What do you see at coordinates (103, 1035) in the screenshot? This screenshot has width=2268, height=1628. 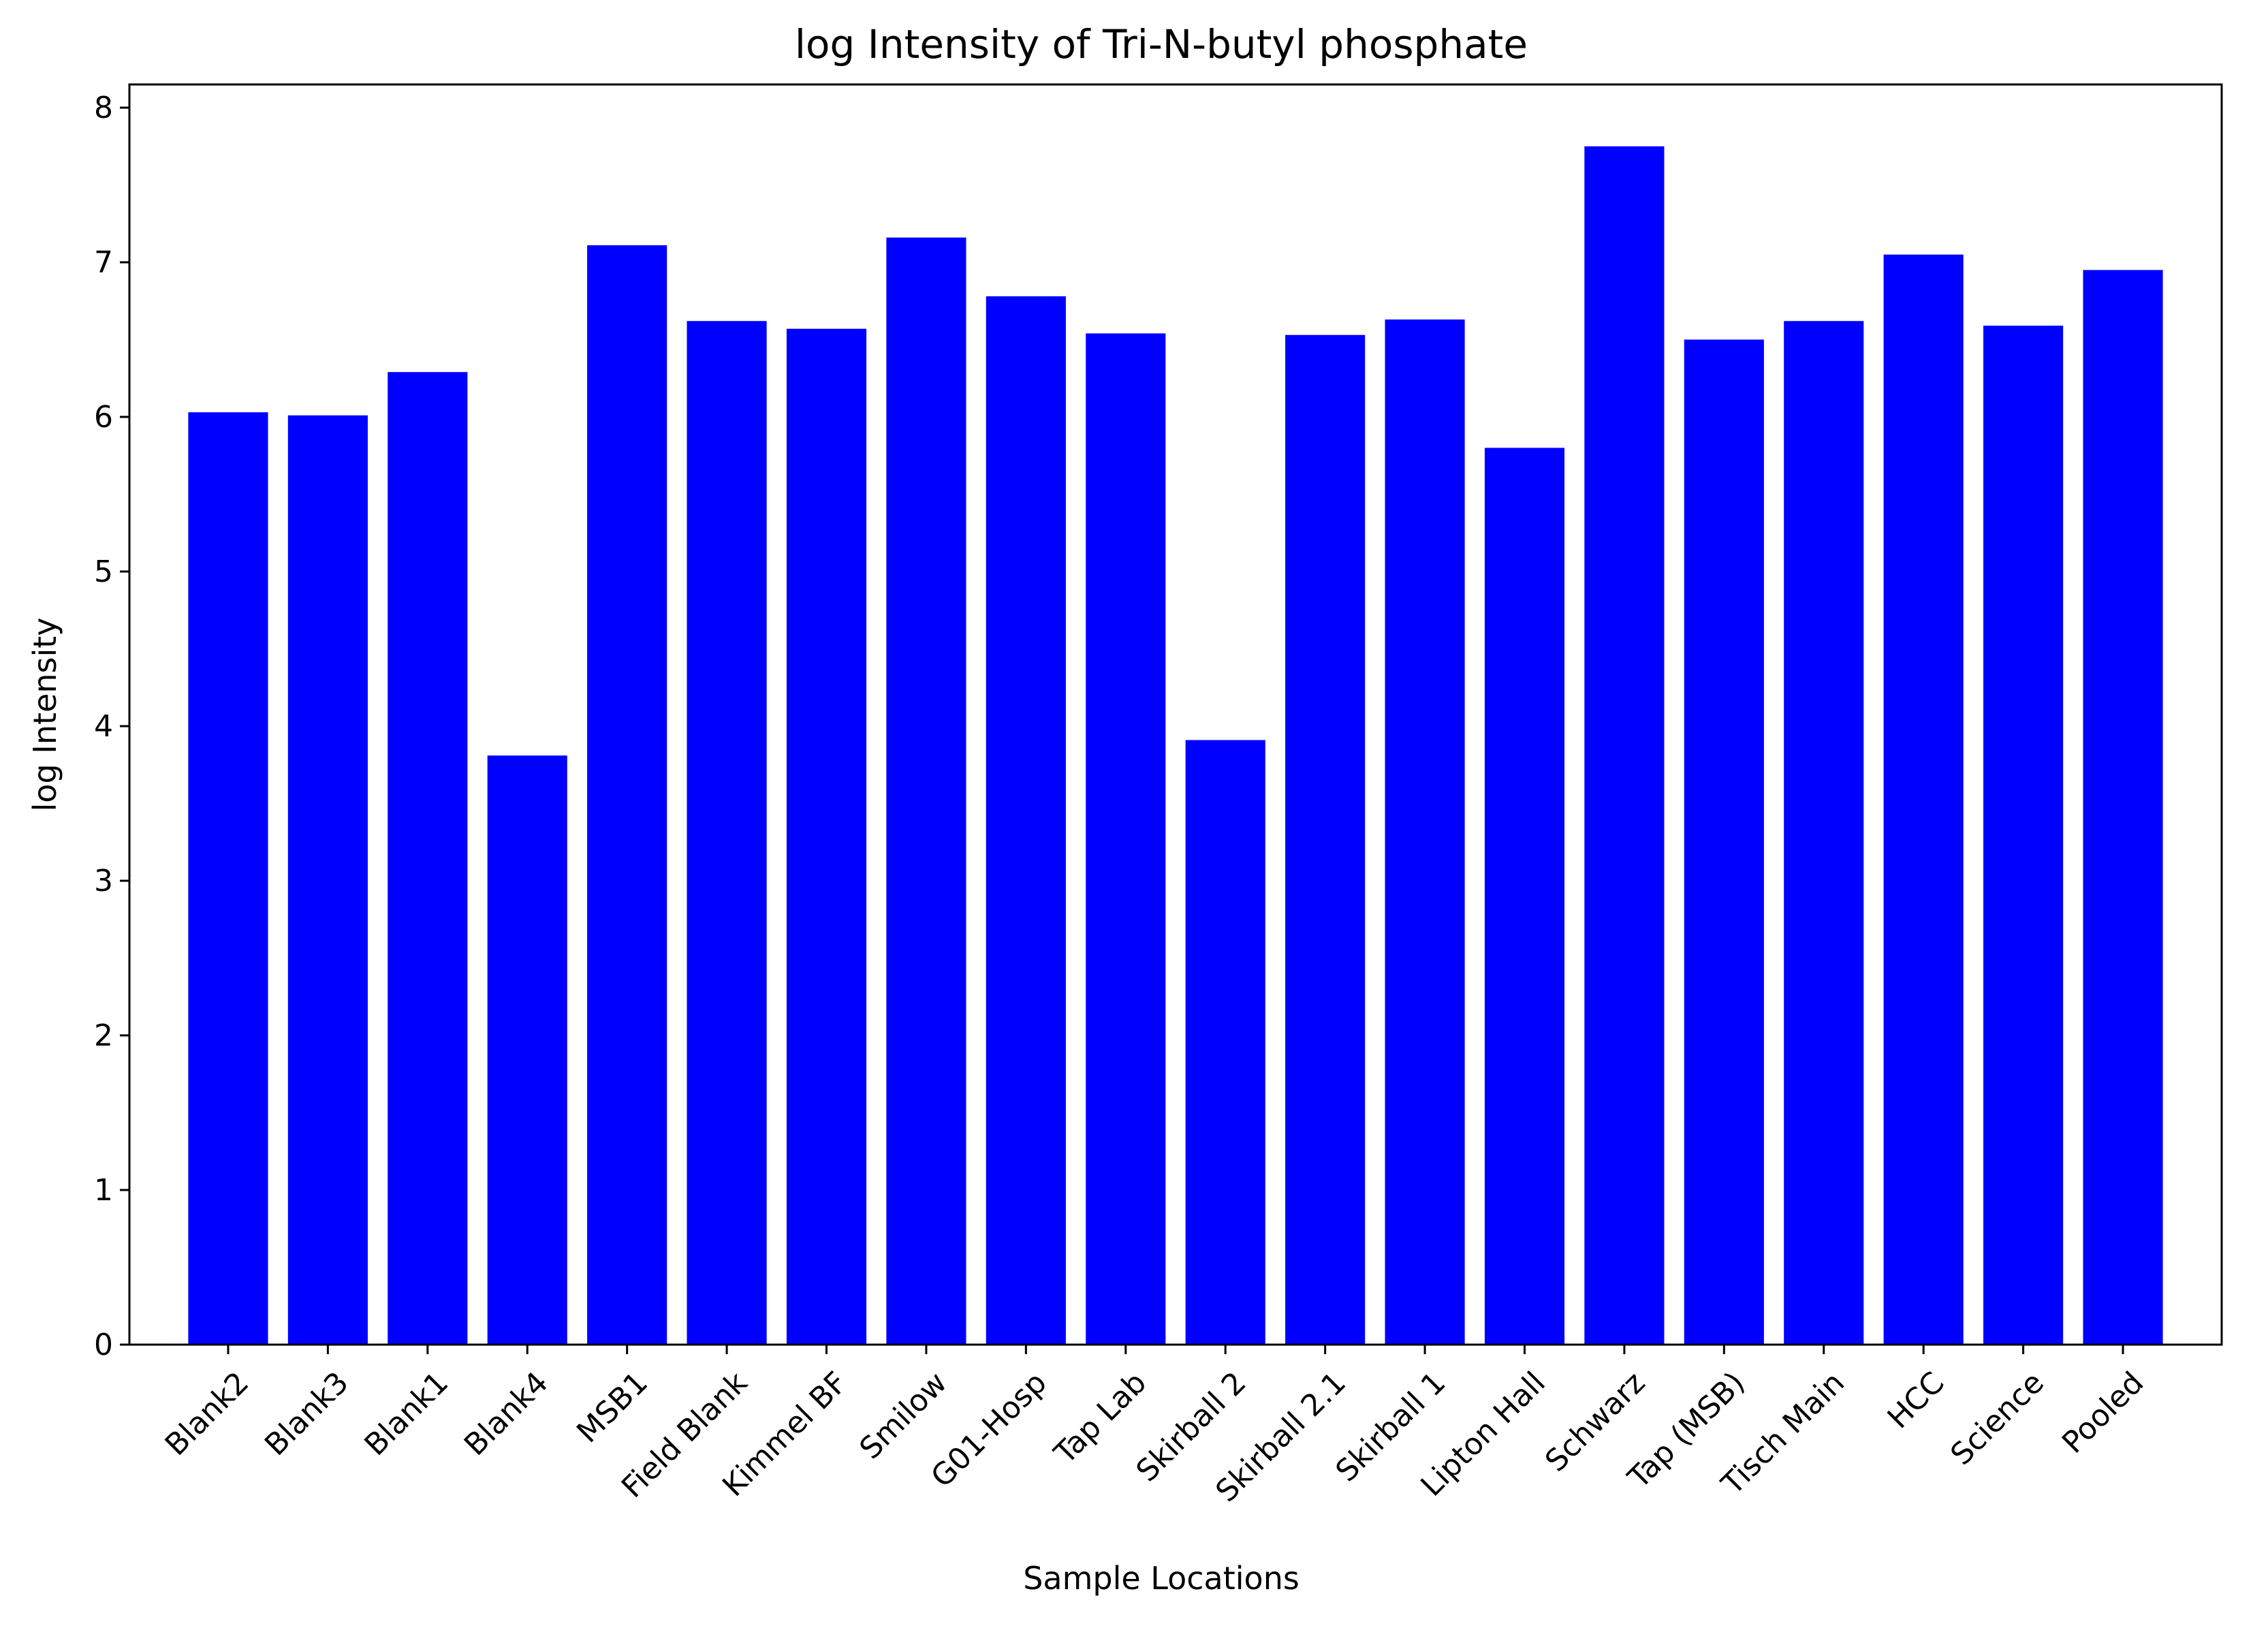 I see `y-tick-label: 2` at bounding box center [103, 1035].